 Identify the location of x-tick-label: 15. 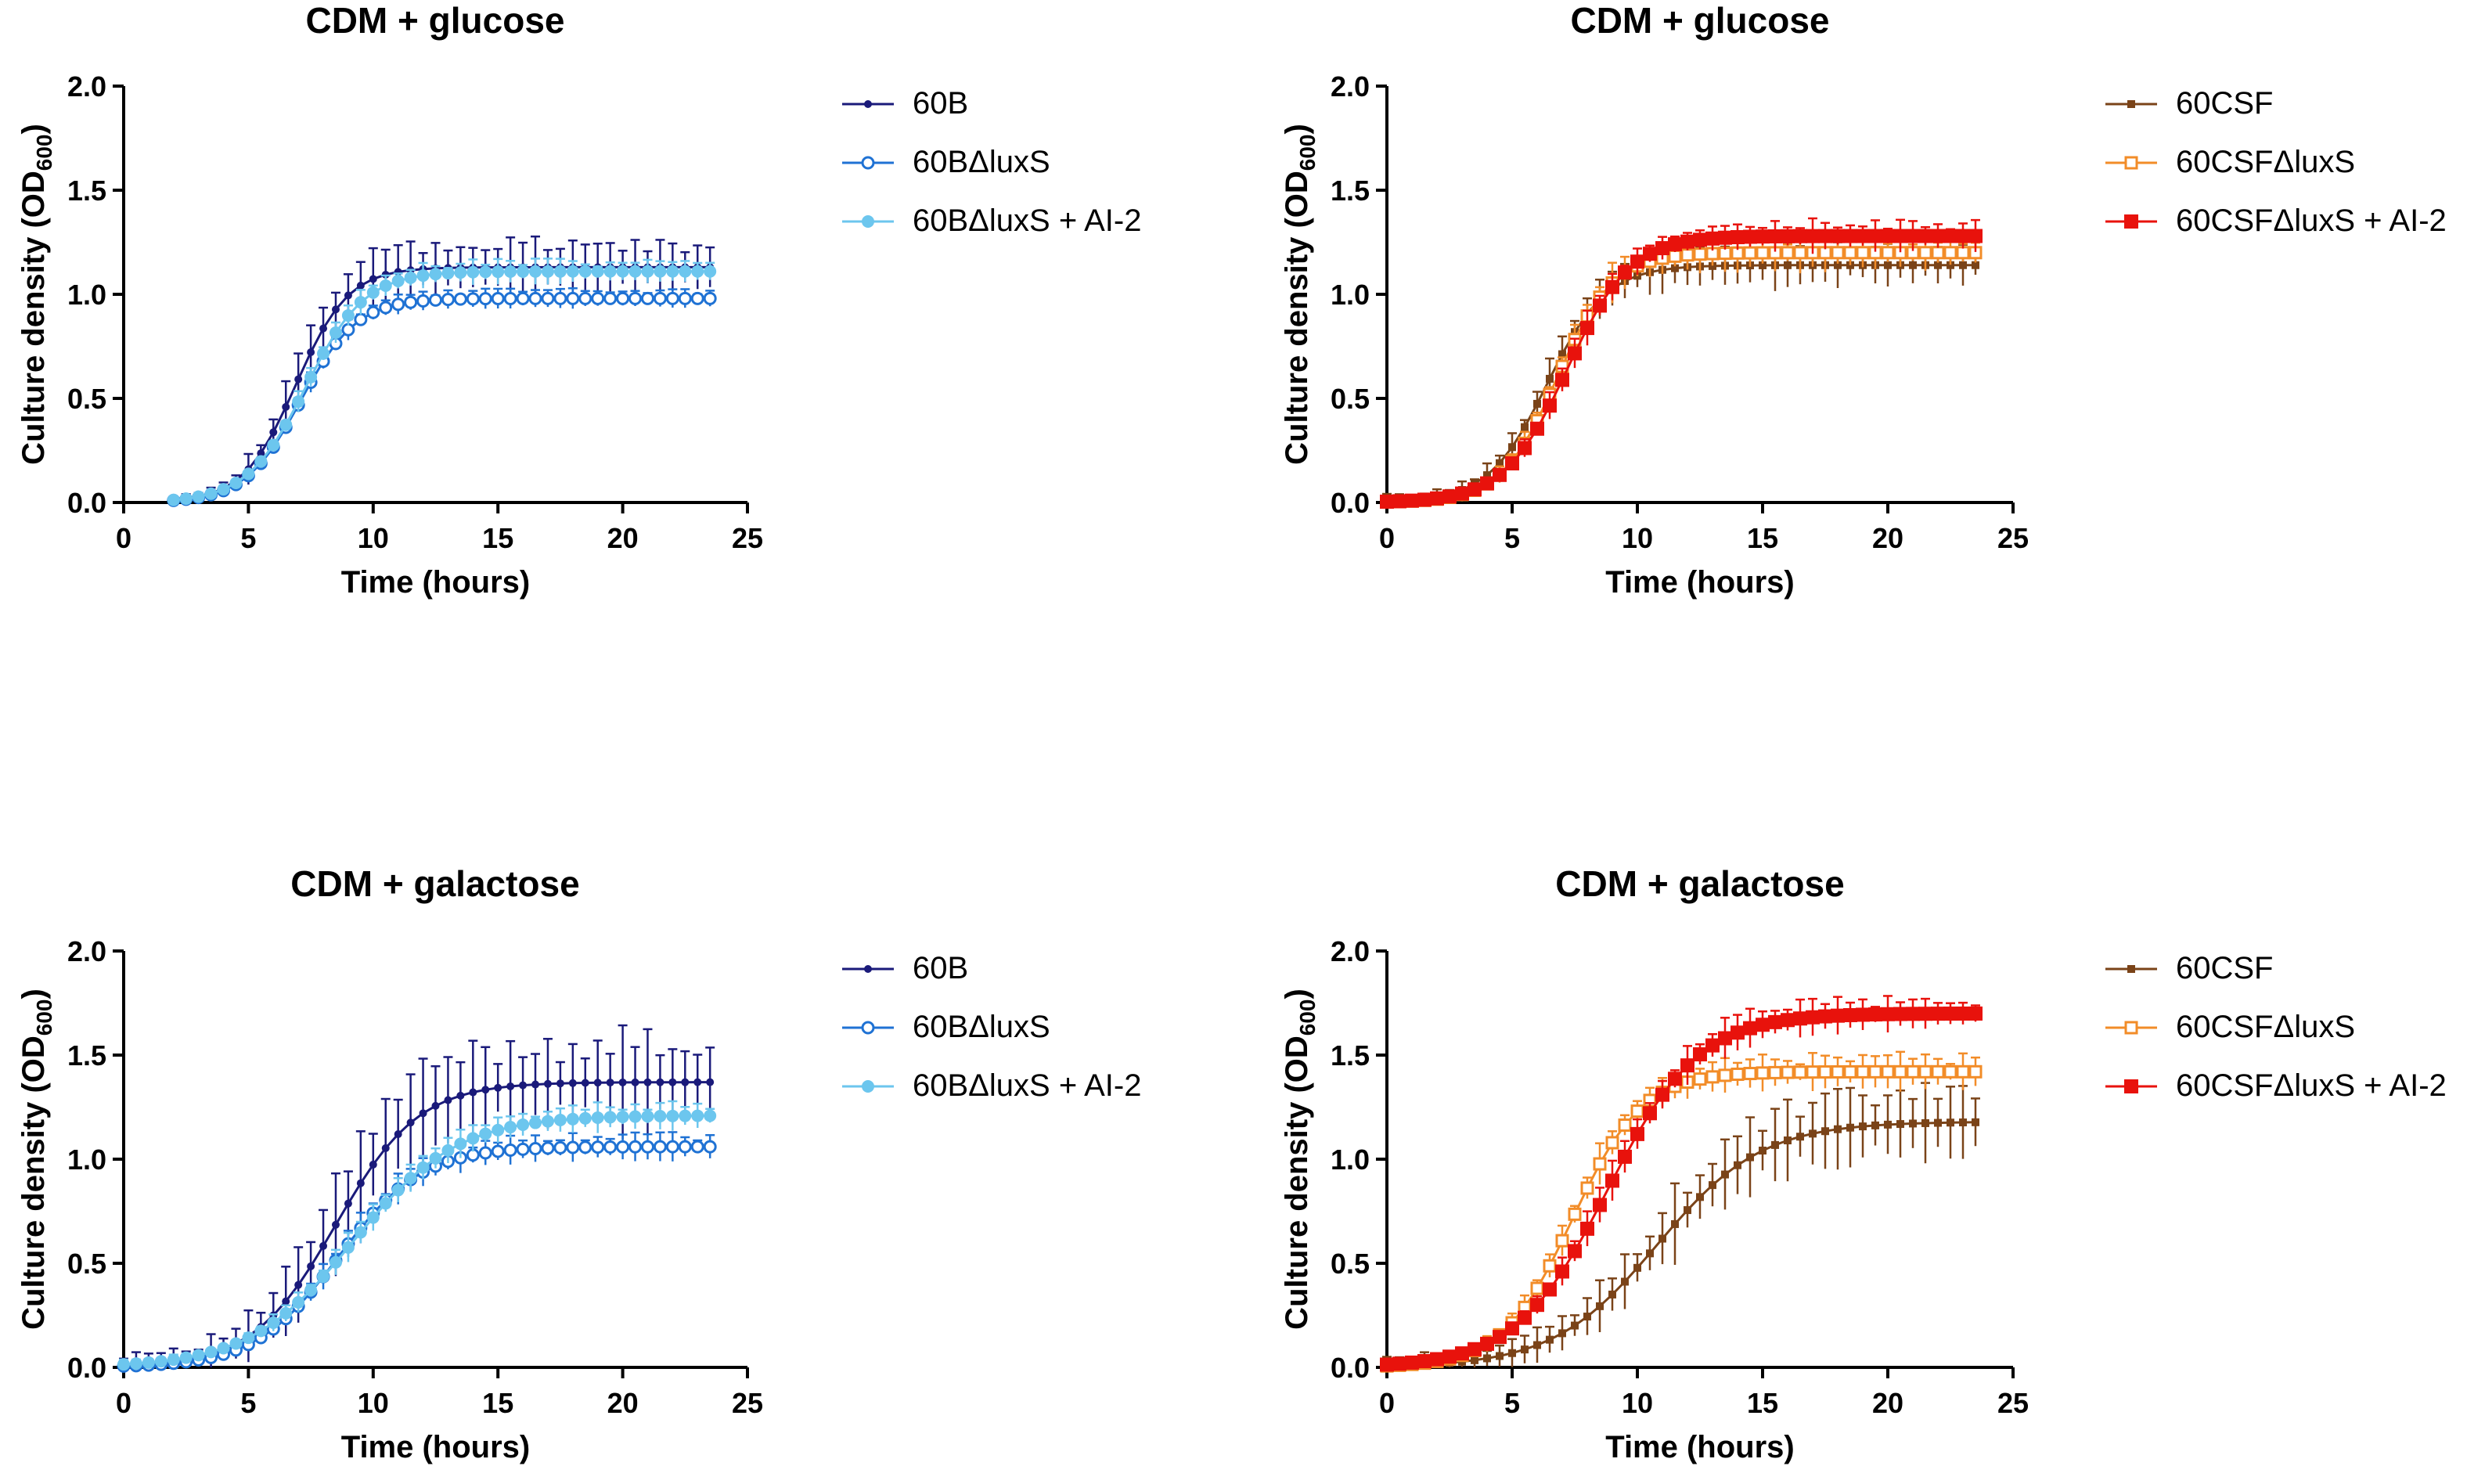
(1762, 538).